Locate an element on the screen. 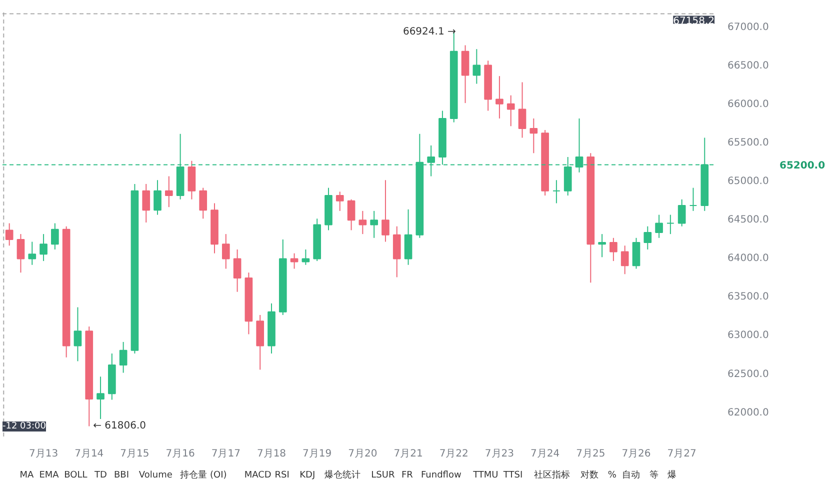 Image resolution: width=828 pixels, height=489 pixels. x-tick-label: 7月16 is located at coordinates (180, 454).